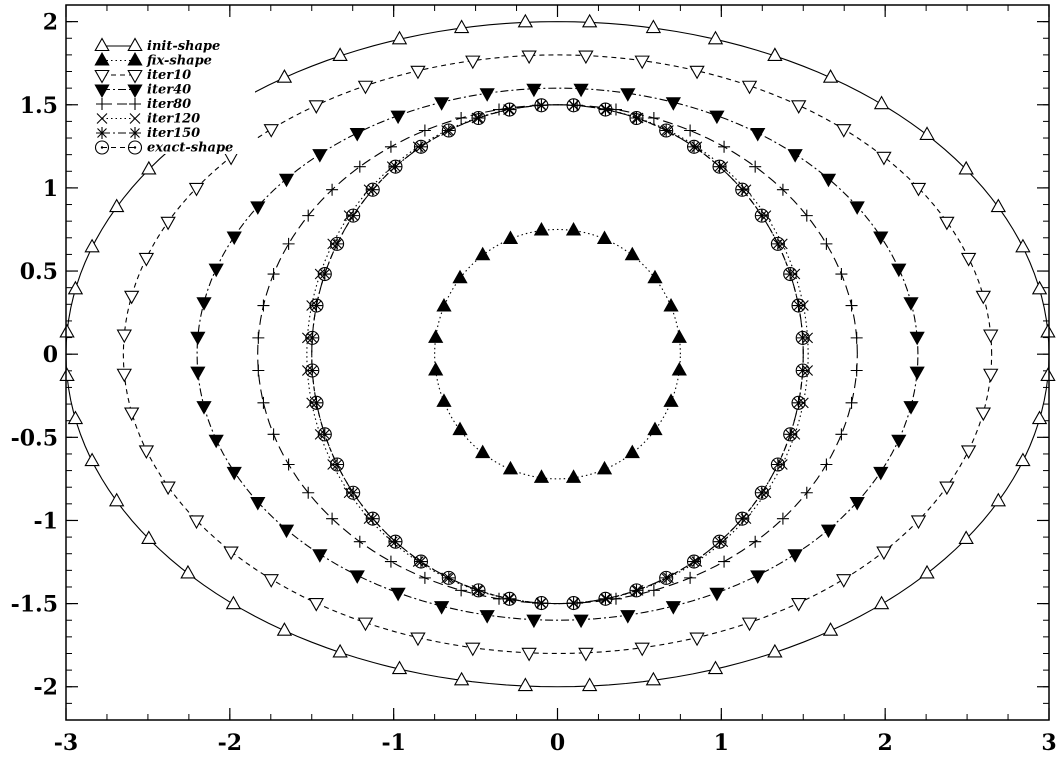 Image resolution: width=1060 pixels, height=757 pixels. What do you see at coordinates (143, 104) in the screenshot?
I see `legend-entry: iter80` at bounding box center [143, 104].